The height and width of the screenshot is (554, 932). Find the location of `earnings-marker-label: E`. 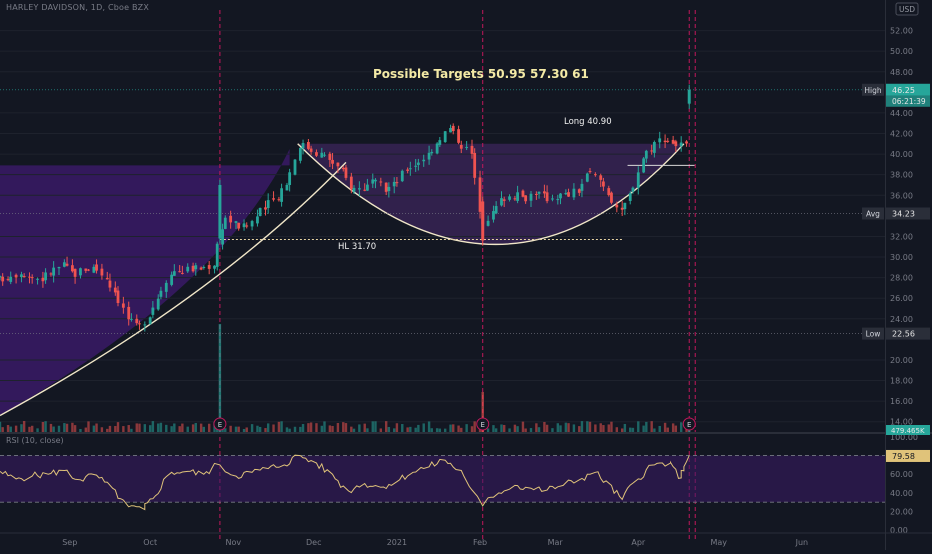

earnings-marker-label: E is located at coordinates (483, 425).